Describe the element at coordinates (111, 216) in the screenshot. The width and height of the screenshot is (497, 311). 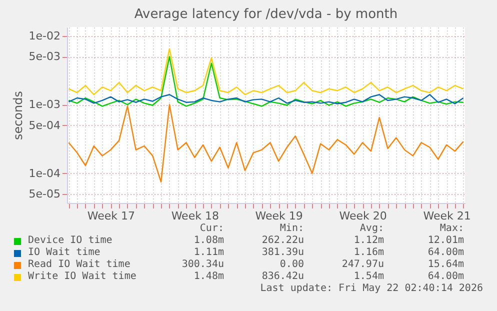
I see `x-tick-label: Week 17` at that location.